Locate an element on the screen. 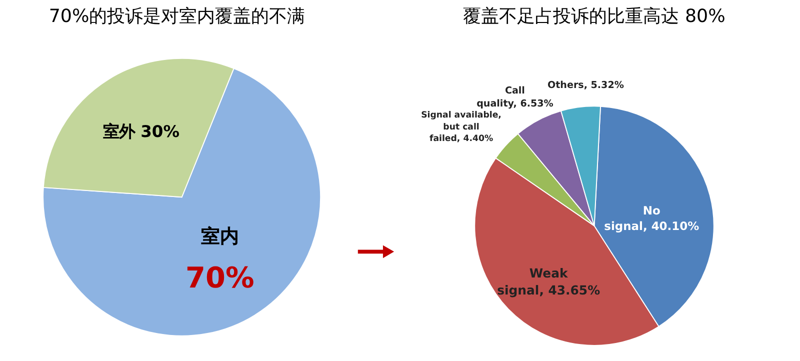 Image resolution: width=800 pixels, height=361 pixels. slice-label: No signal, 40.10% is located at coordinates (652, 218).